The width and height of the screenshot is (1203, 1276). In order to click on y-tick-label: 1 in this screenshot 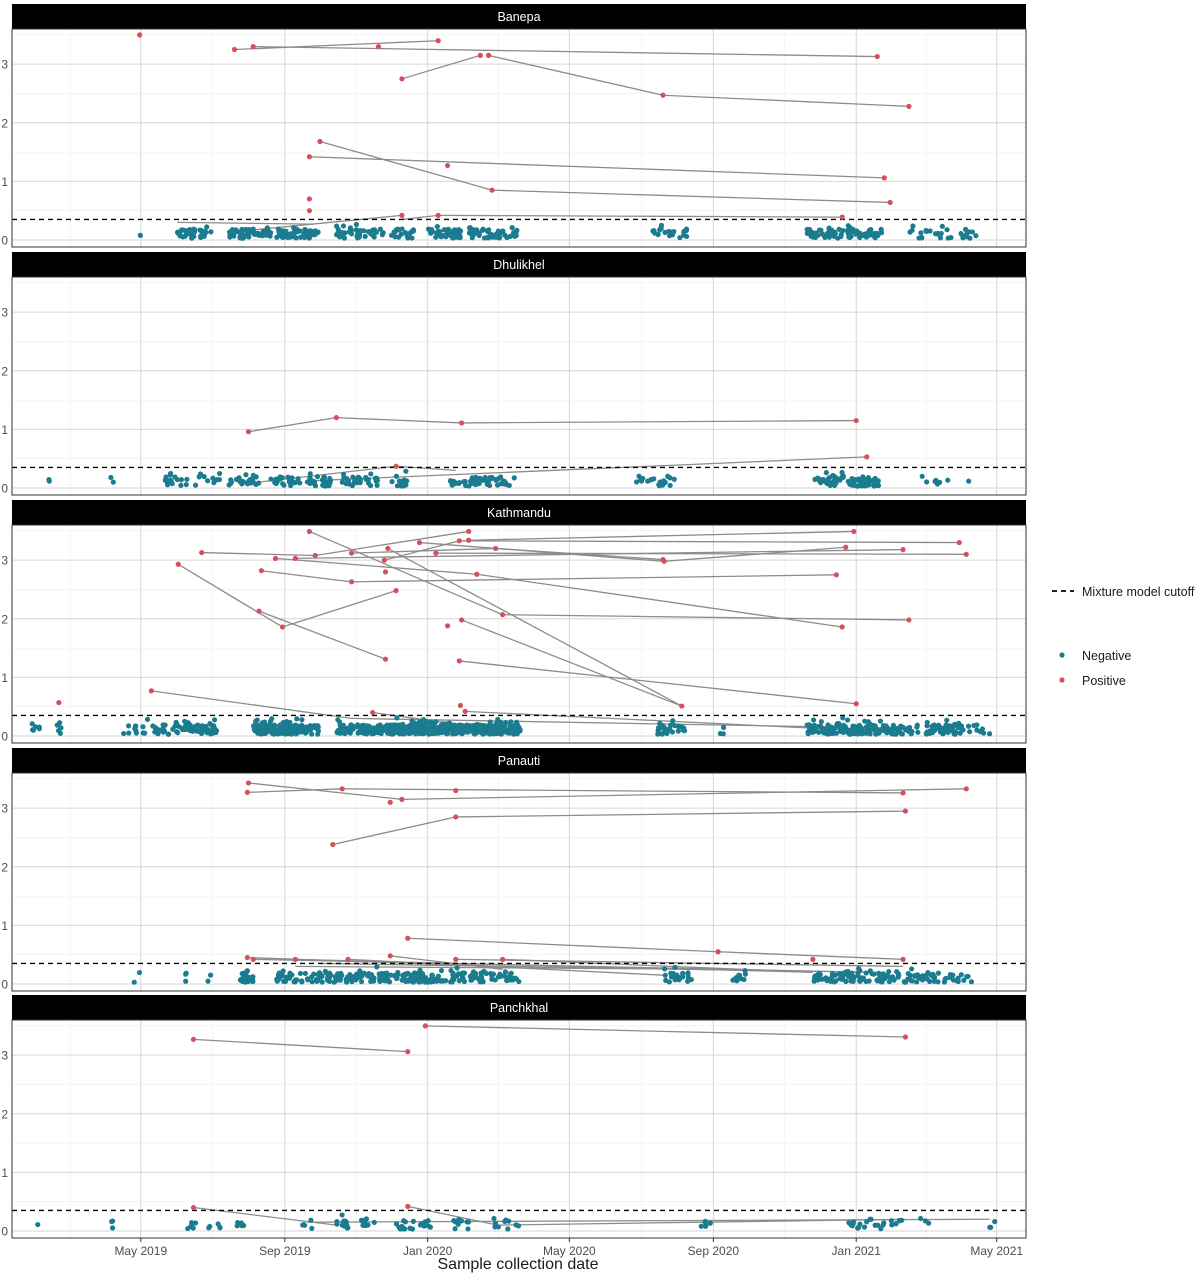, I will do `click(4, 1173)`.